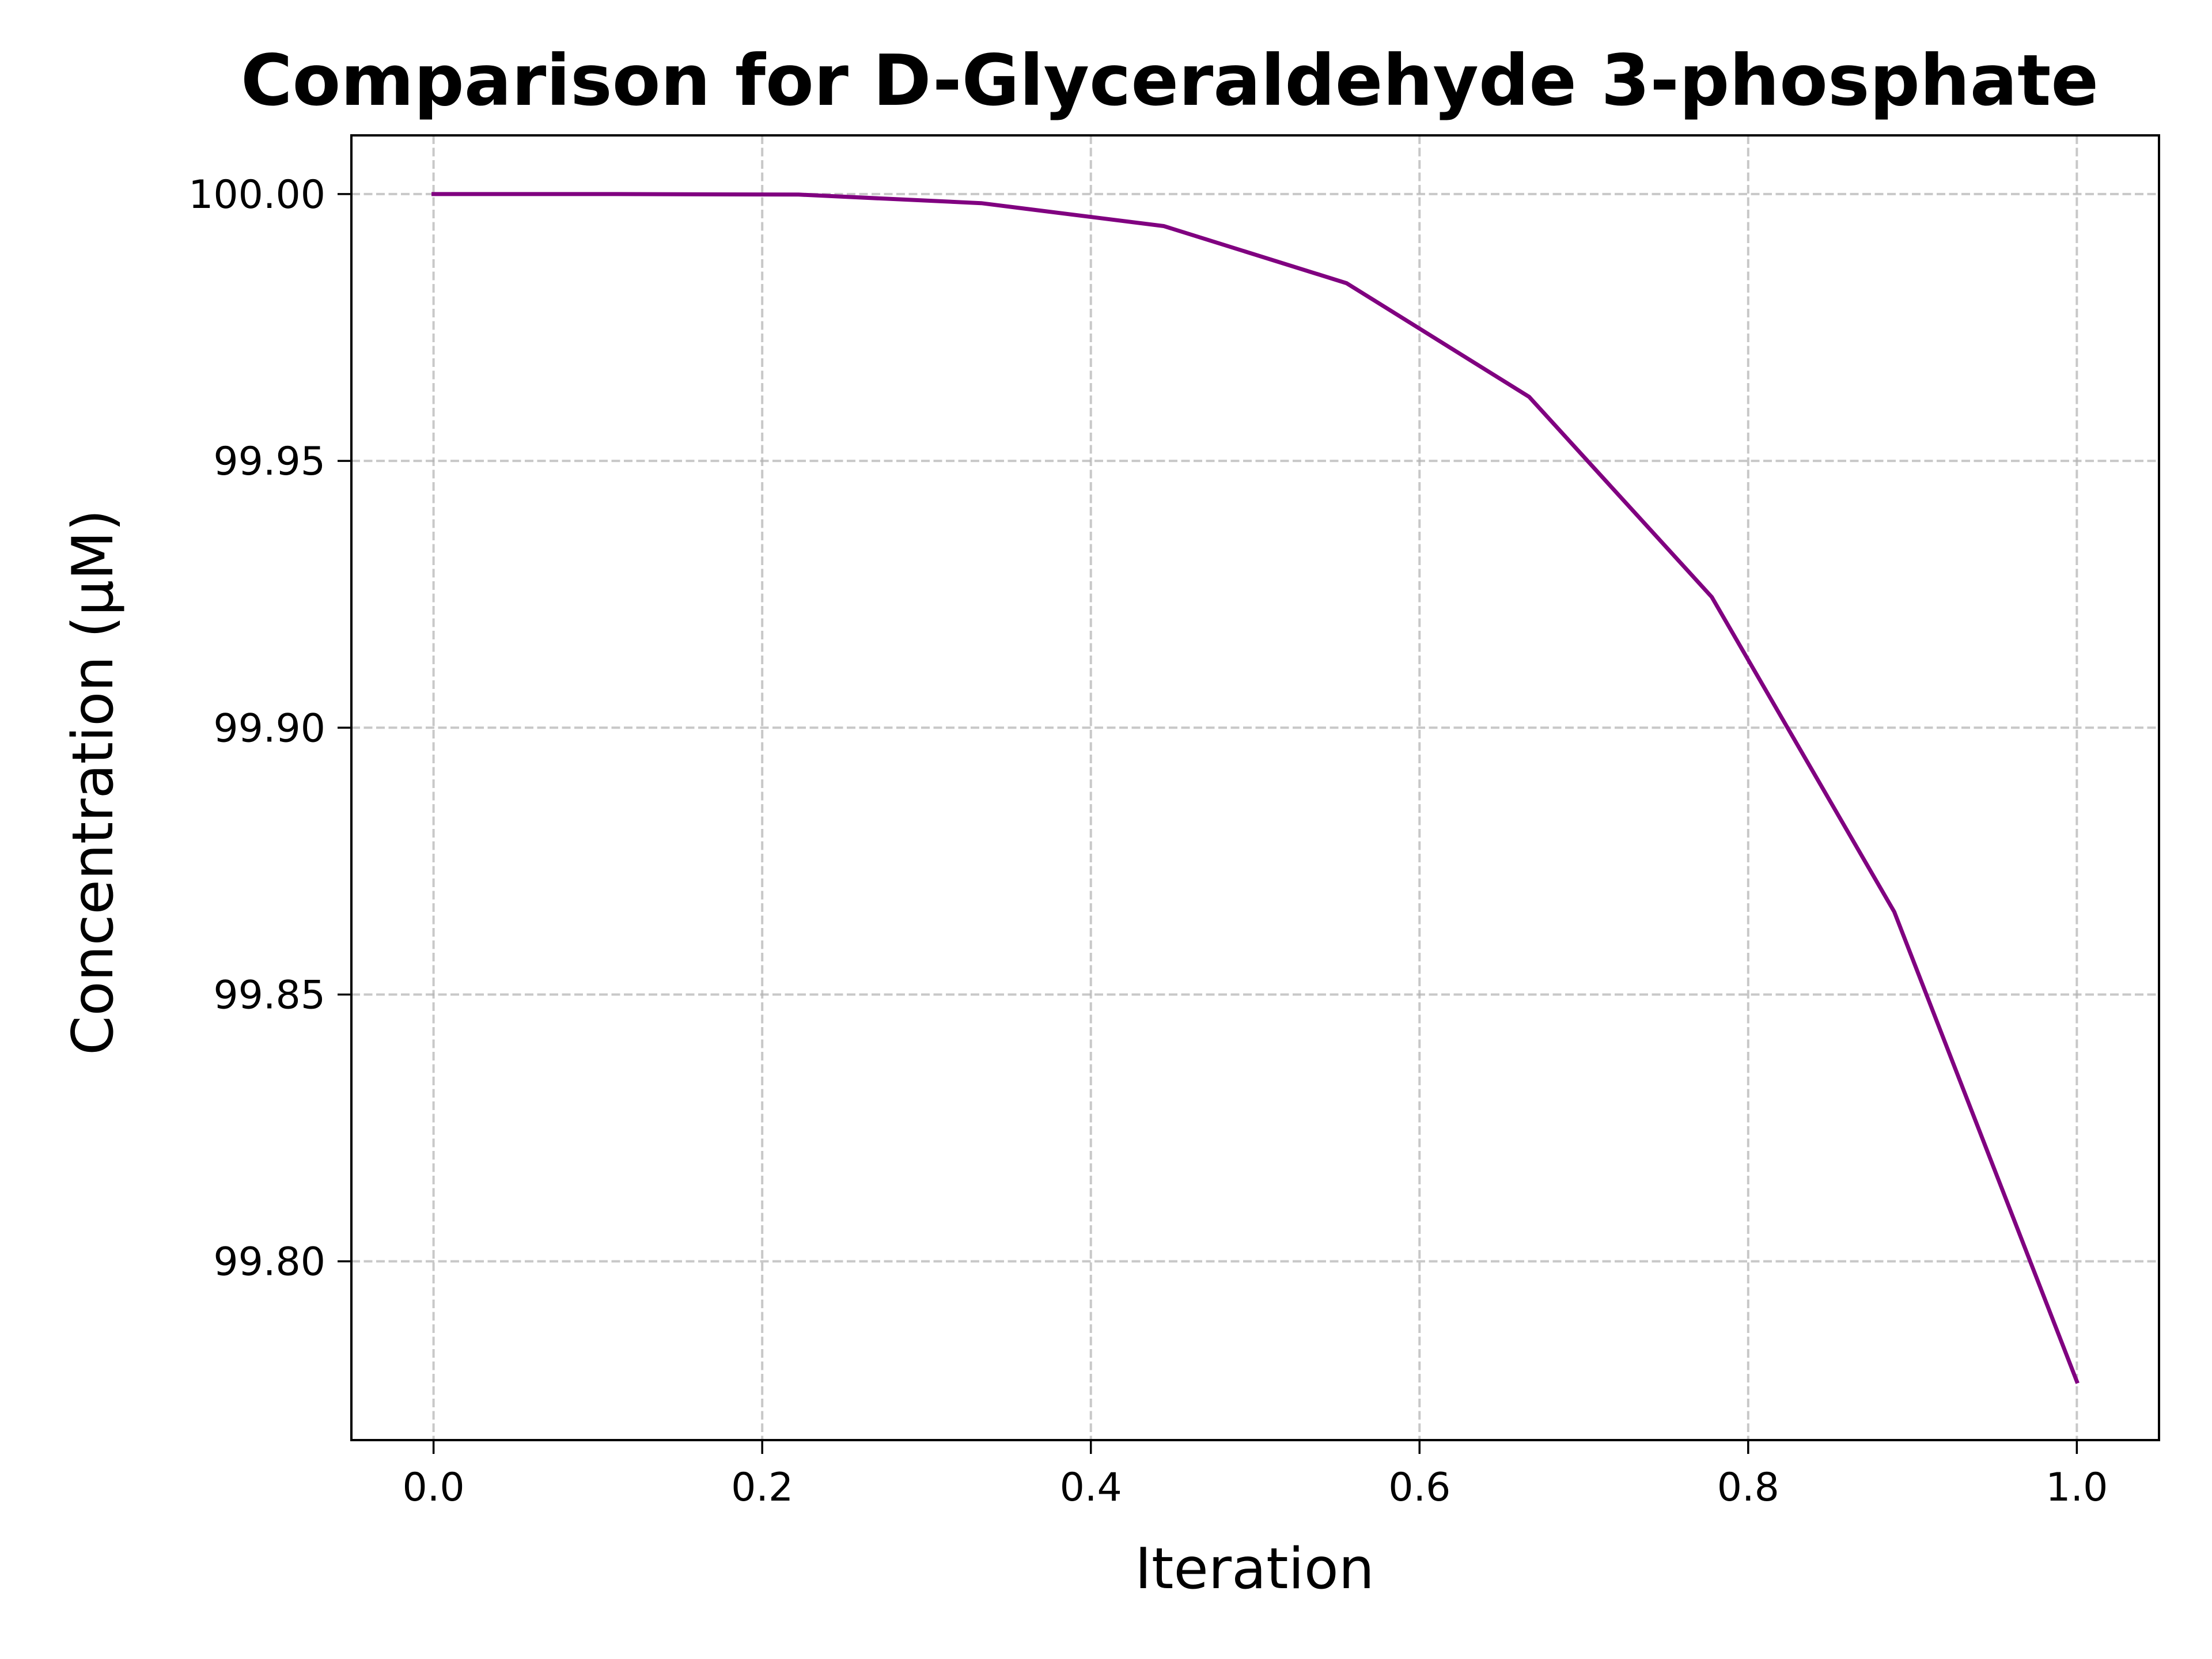  Describe the element at coordinates (1254, 1569) in the screenshot. I see `x-axis-label: Iteration` at that location.